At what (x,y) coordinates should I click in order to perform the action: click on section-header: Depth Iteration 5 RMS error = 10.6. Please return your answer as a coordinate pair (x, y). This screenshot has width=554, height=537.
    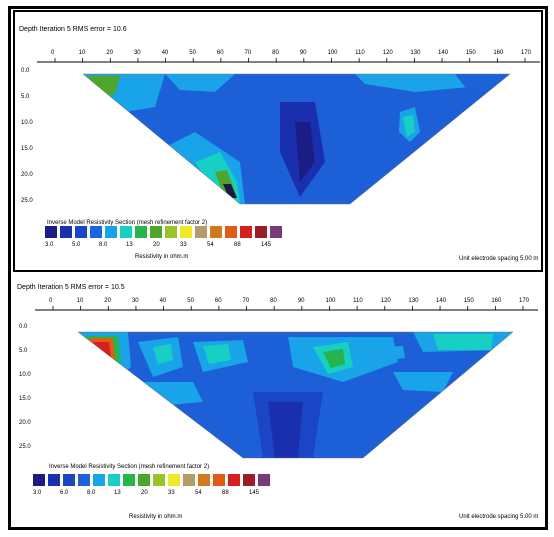
    Looking at the image, I should click on (73, 29).